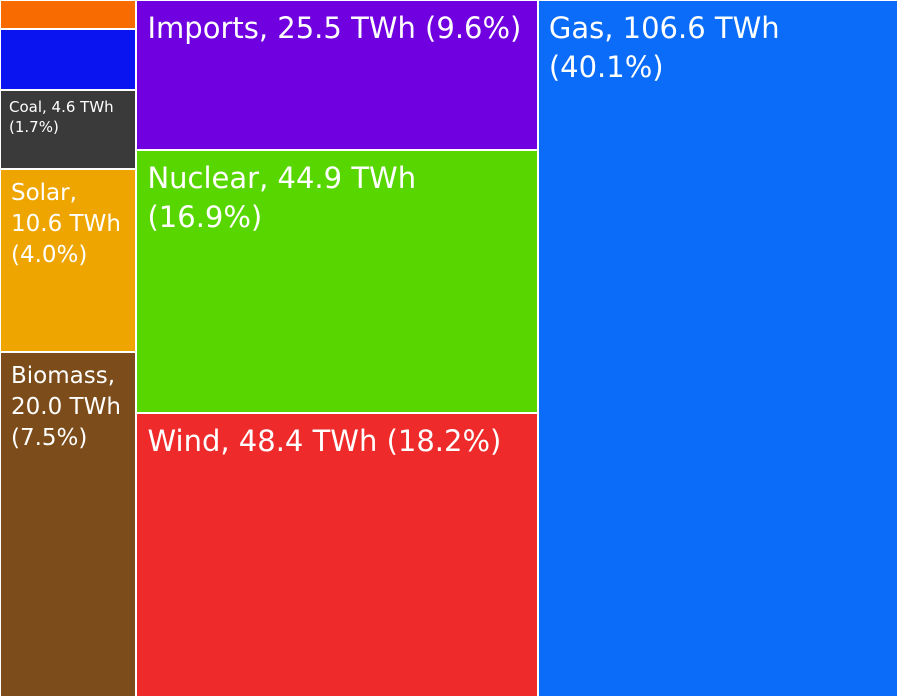 This screenshot has height=697, width=898. What do you see at coordinates (334, 28) in the screenshot?
I see `cell-label: Imports, 25.5 TWh (9.6%)` at bounding box center [334, 28].